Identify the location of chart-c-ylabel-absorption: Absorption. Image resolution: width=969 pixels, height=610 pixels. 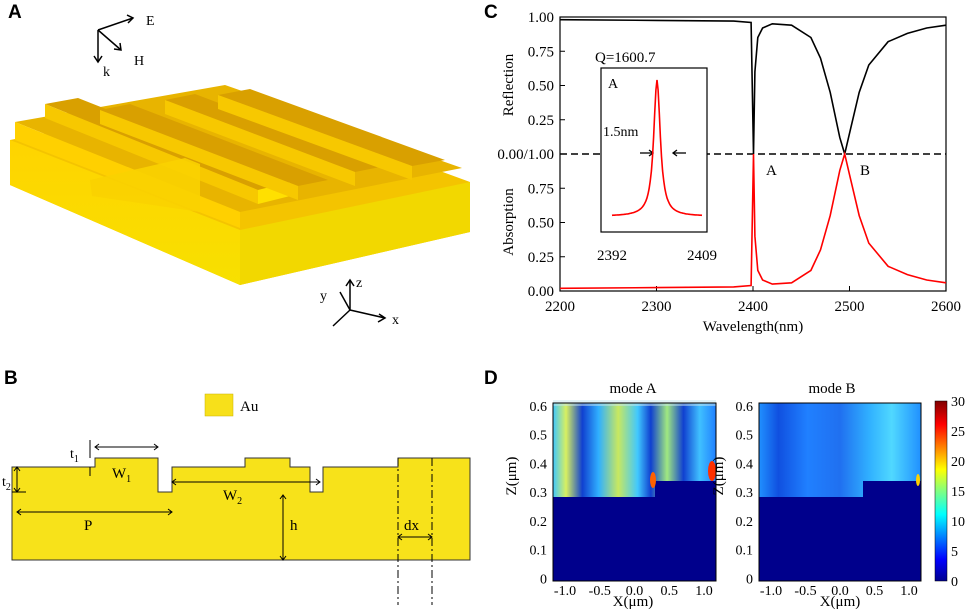
(509, 222).